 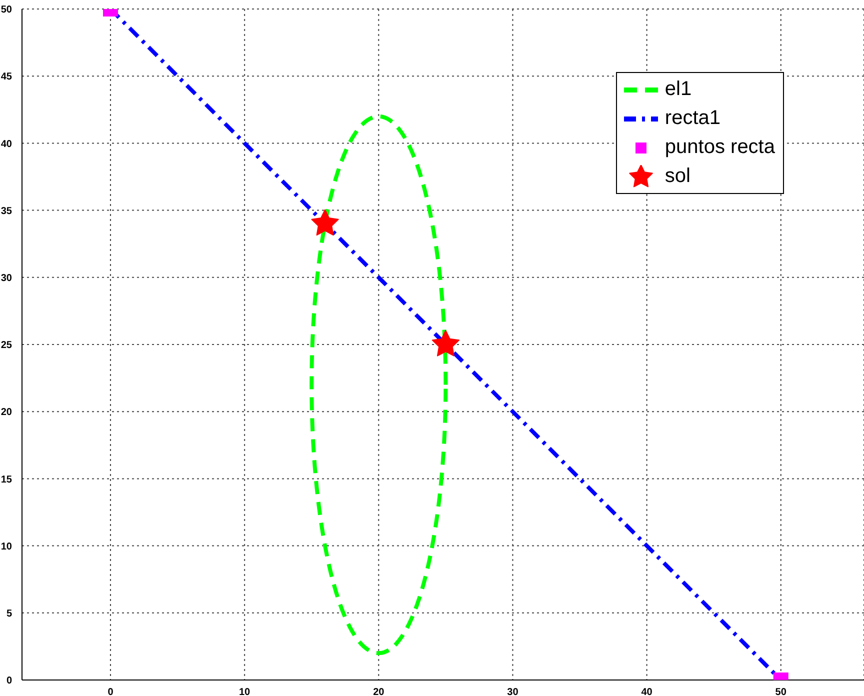 What do you see at coordinates (647, 691) in the screenshot?
I see `x-tick-label: 40` at bounding box center [647, 691].